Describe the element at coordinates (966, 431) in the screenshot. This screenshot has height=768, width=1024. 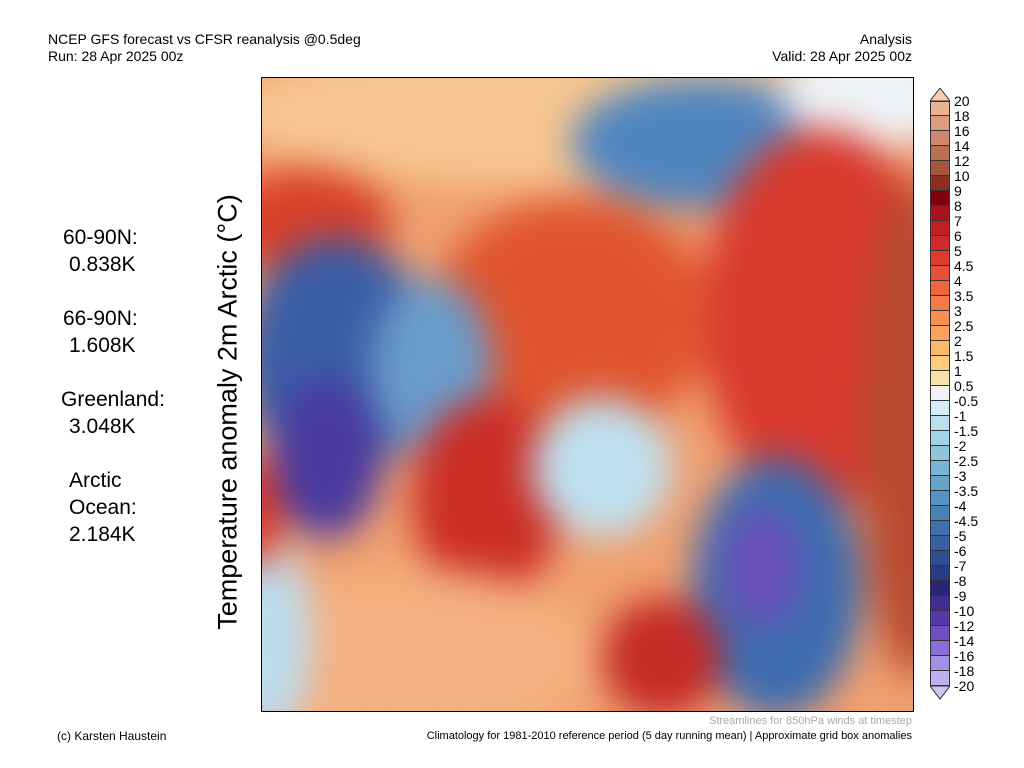
I see `colorbar-tick-label: -1.5` at that location.